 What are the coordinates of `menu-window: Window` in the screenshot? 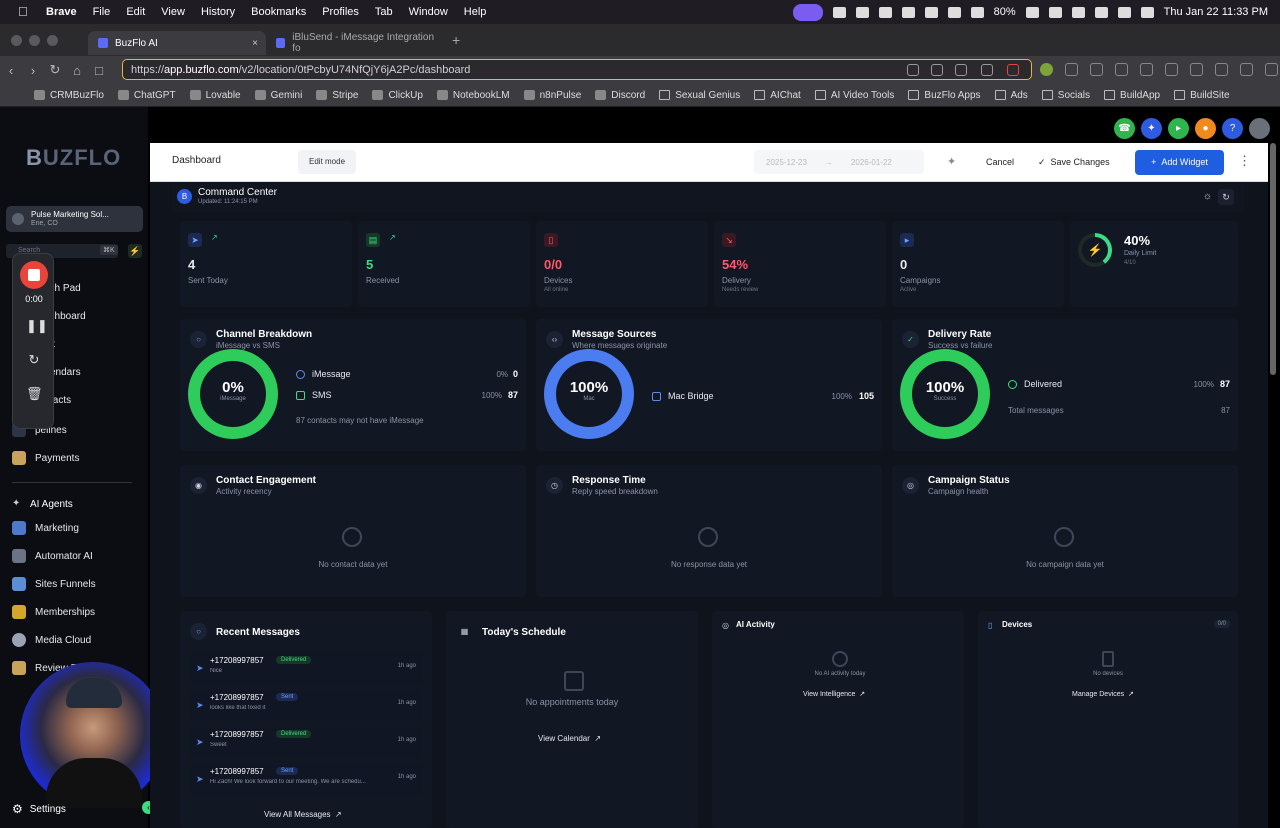 It's located at (428, 12).